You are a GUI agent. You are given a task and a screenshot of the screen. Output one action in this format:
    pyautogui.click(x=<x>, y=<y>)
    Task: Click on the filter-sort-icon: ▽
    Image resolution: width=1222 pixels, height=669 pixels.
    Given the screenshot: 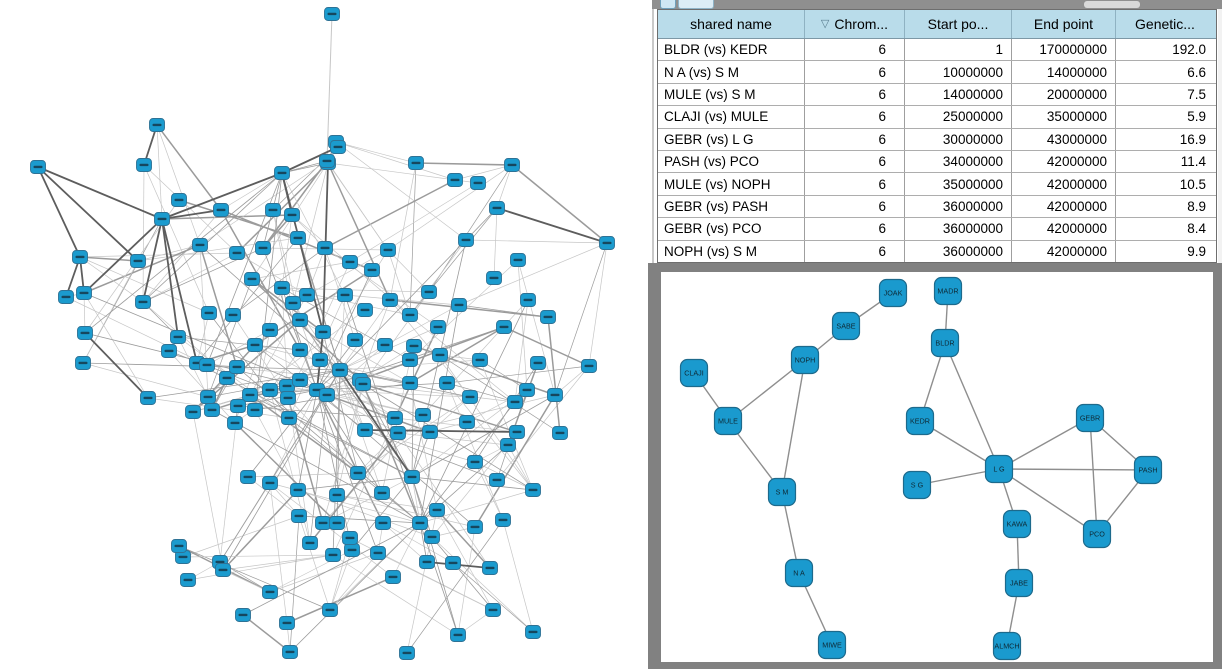 What is the action you would take?
    pyautogui.click(x=825, y=23)
    